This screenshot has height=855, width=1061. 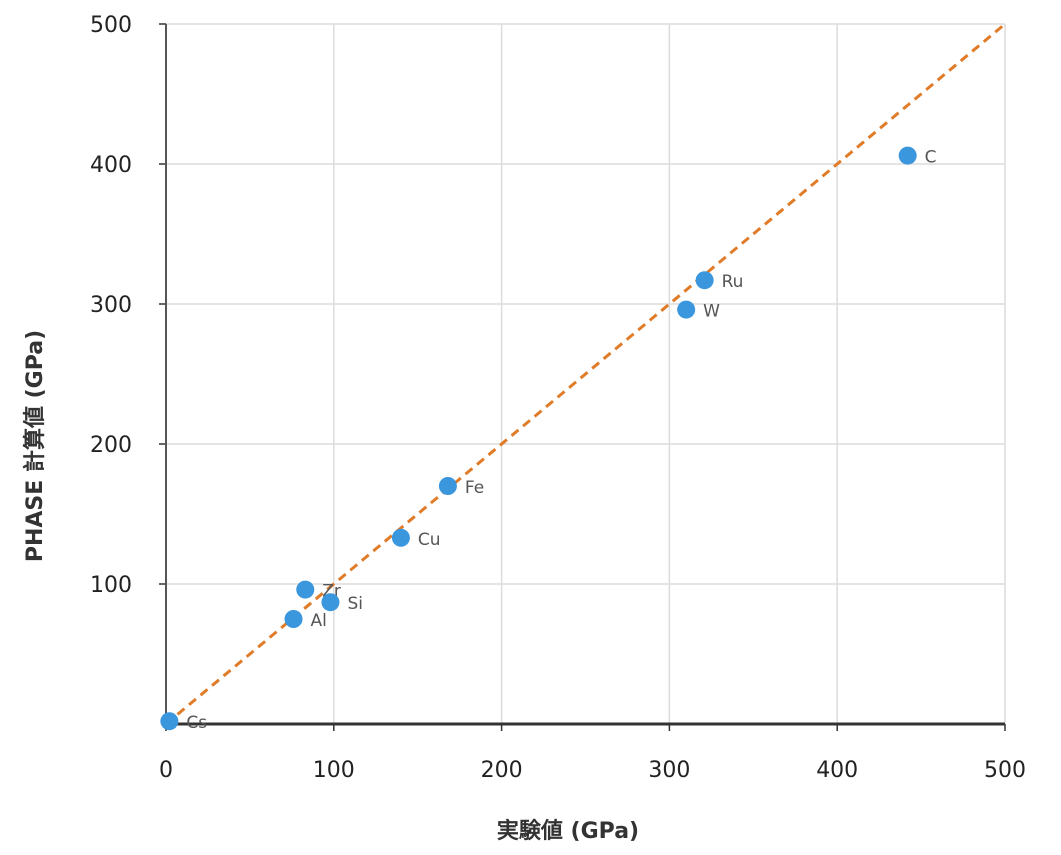 I want to click on y-tick-label: 300, so click(x=111, y=305).